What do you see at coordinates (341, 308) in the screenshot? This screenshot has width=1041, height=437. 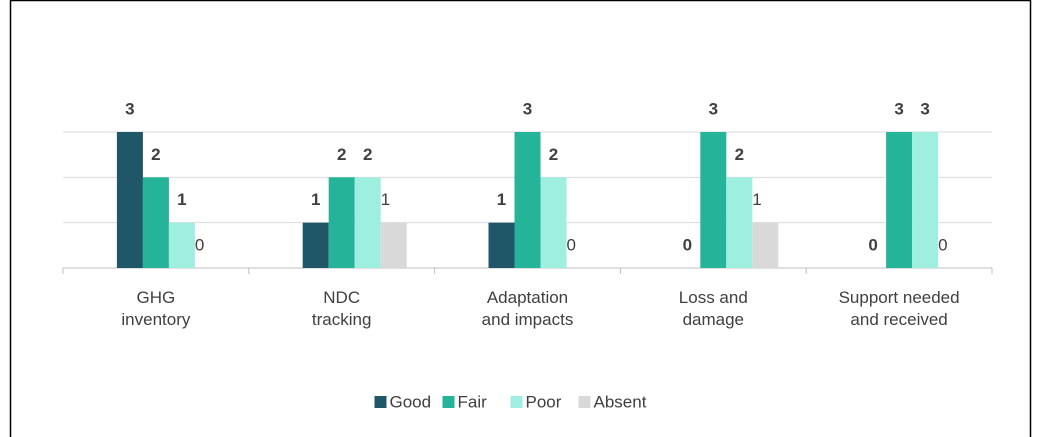 I see `x-tick-label: NDC tracking` at bounding box center [341, 308].